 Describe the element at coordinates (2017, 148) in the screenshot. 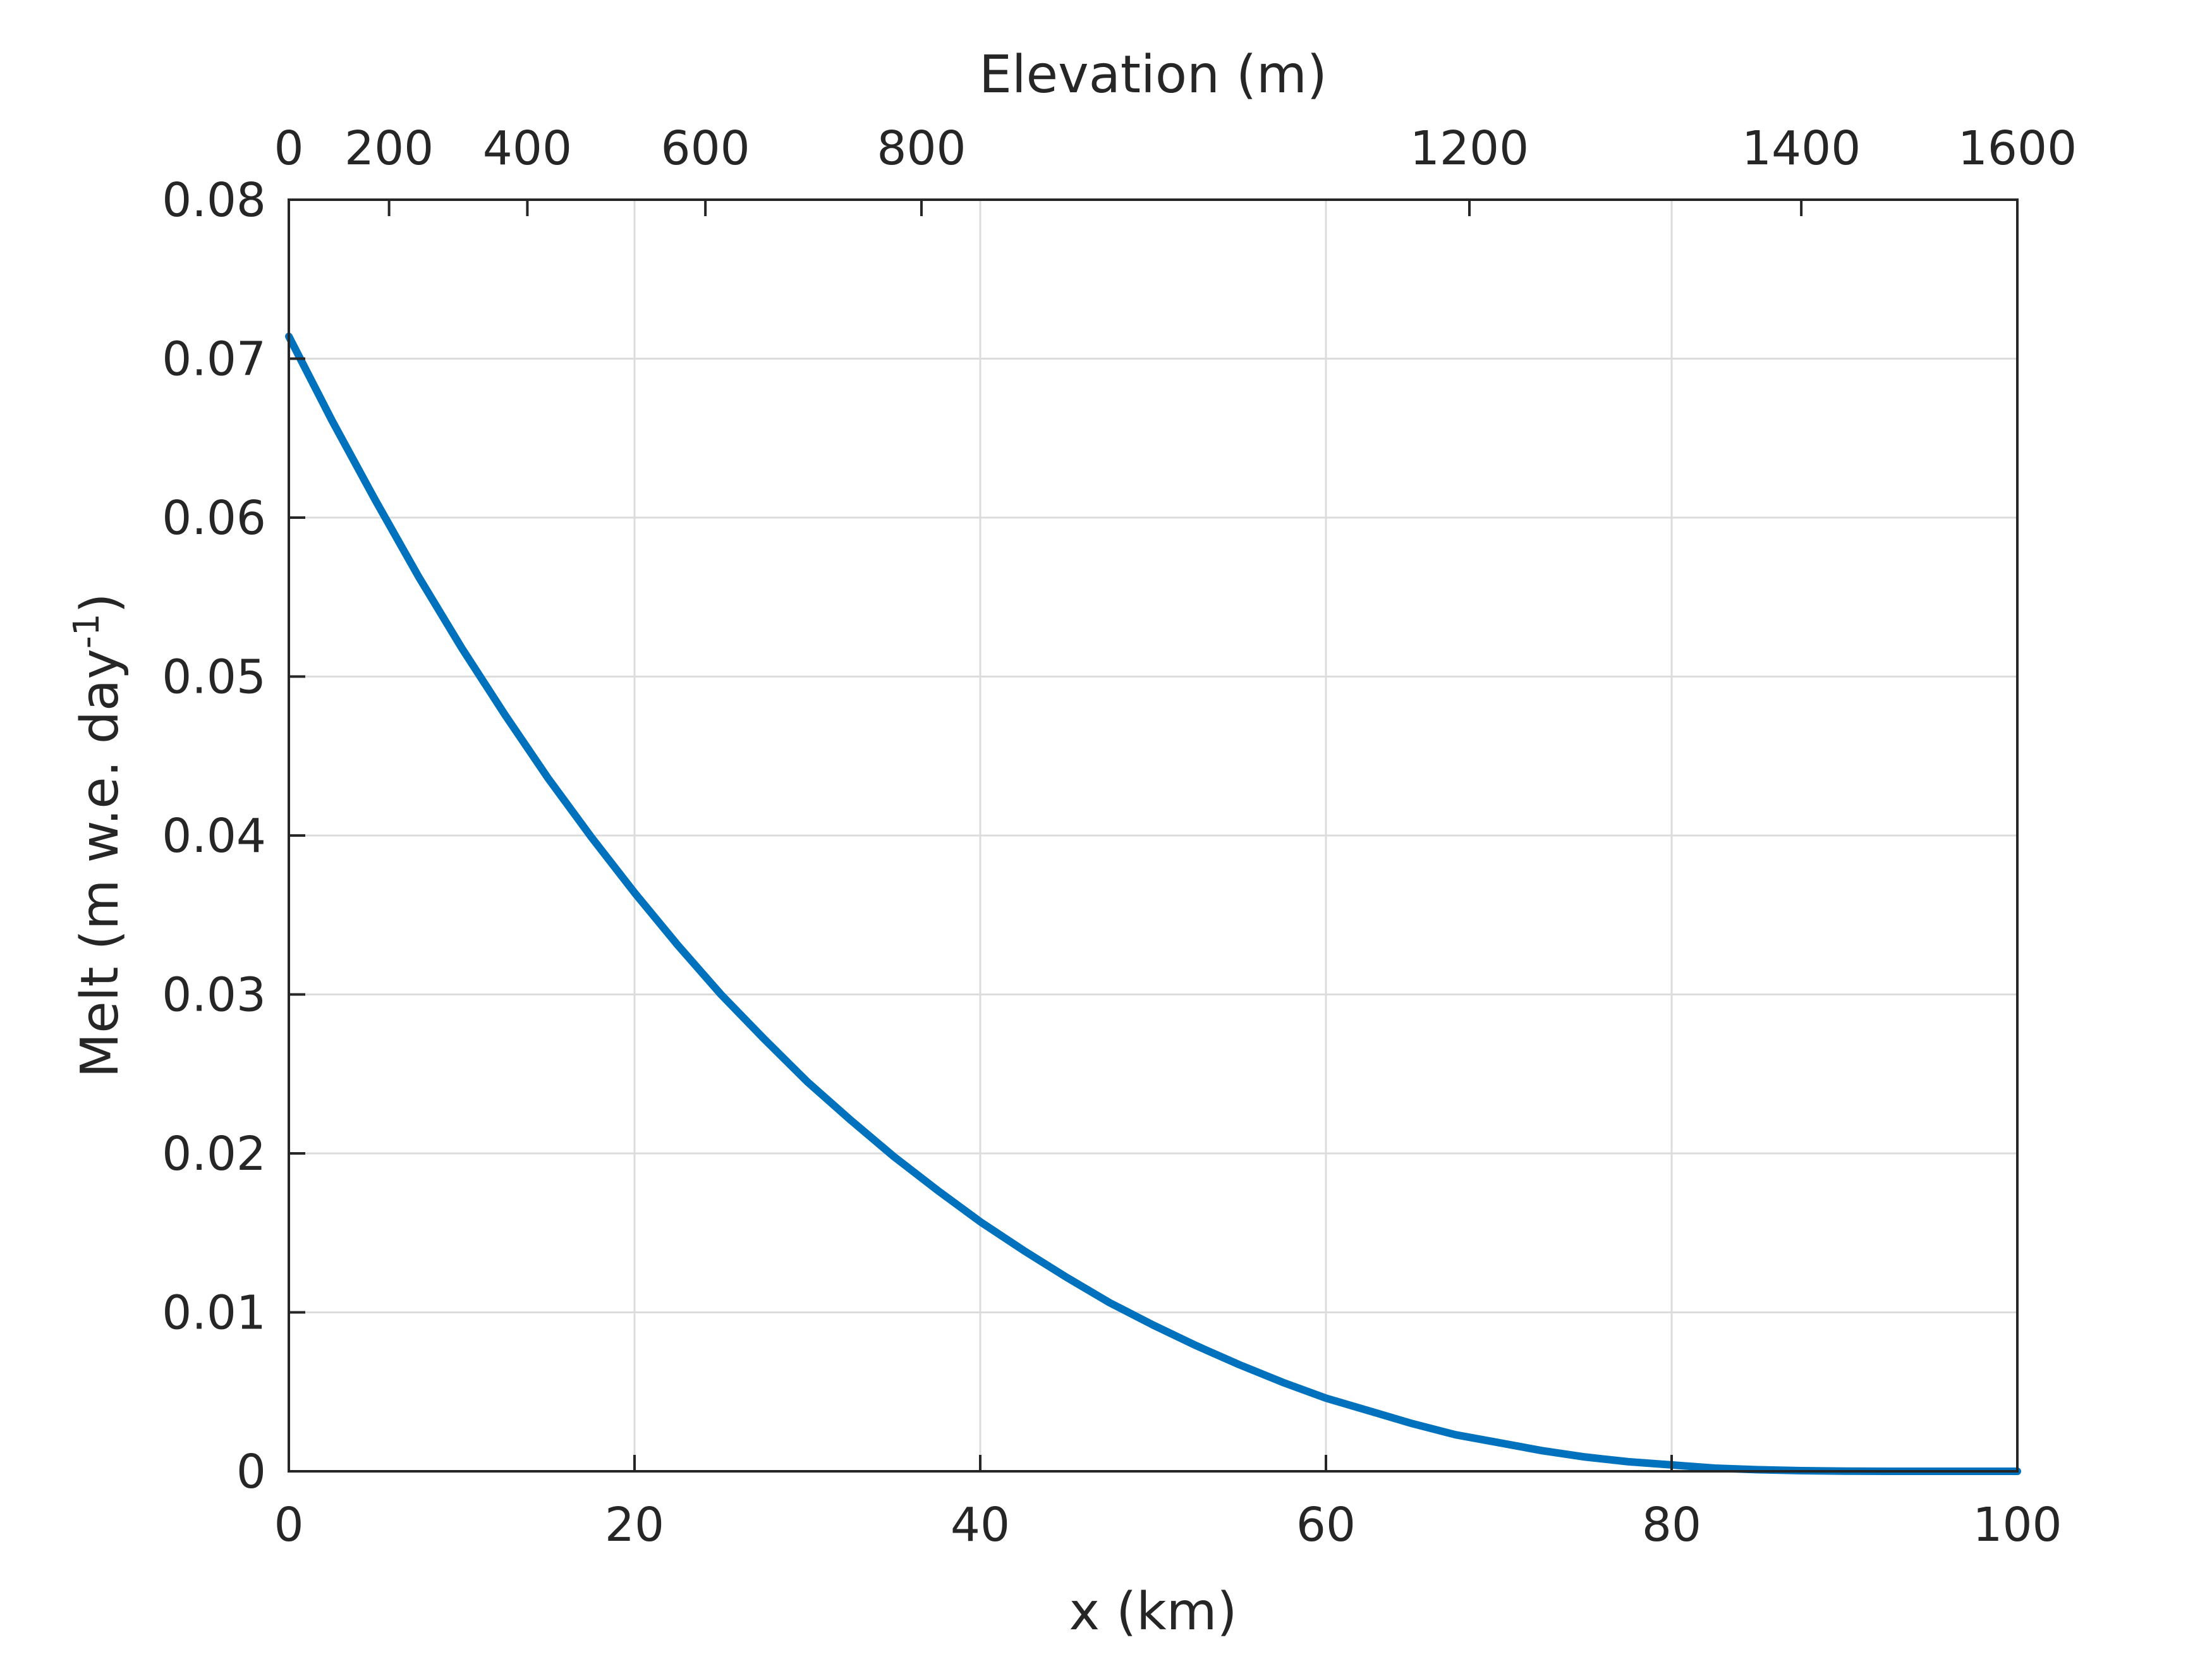

I see `top-tick-label: 1600` at that location.